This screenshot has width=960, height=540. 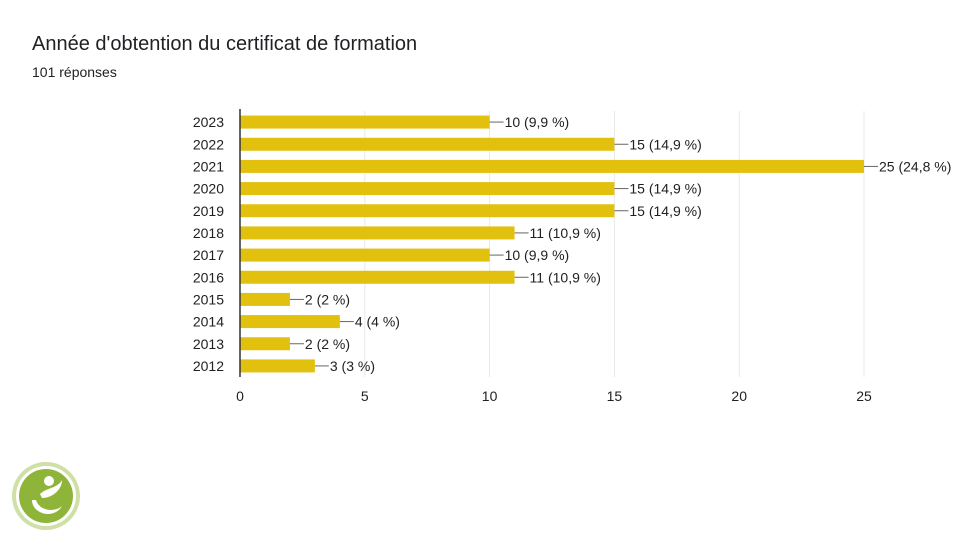 What do you see at coordinates (365, 396) in the screenshot?
I see `x-tick-label: 5` at bounding box center [365, 396].